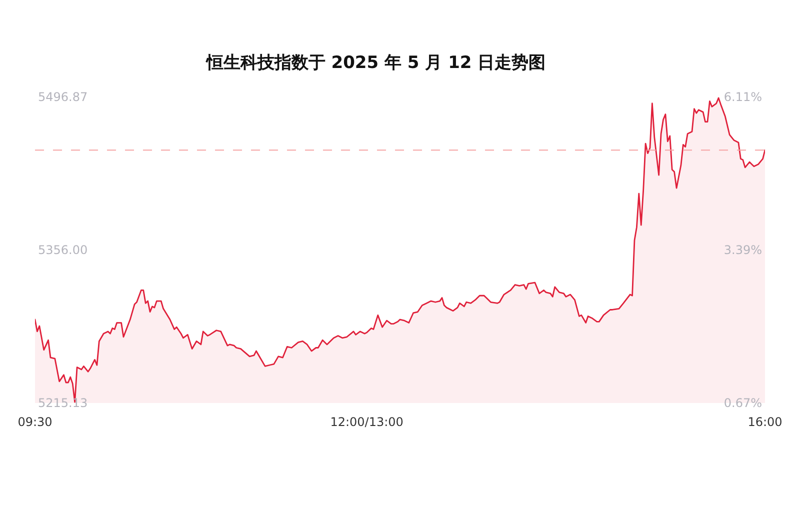 This screenshot has height=528, width=794. What do you see at coordinates (743, 250) in the screenshot?
I see `y2-tick-label: 3.39%` at bounding box center [743, 250].